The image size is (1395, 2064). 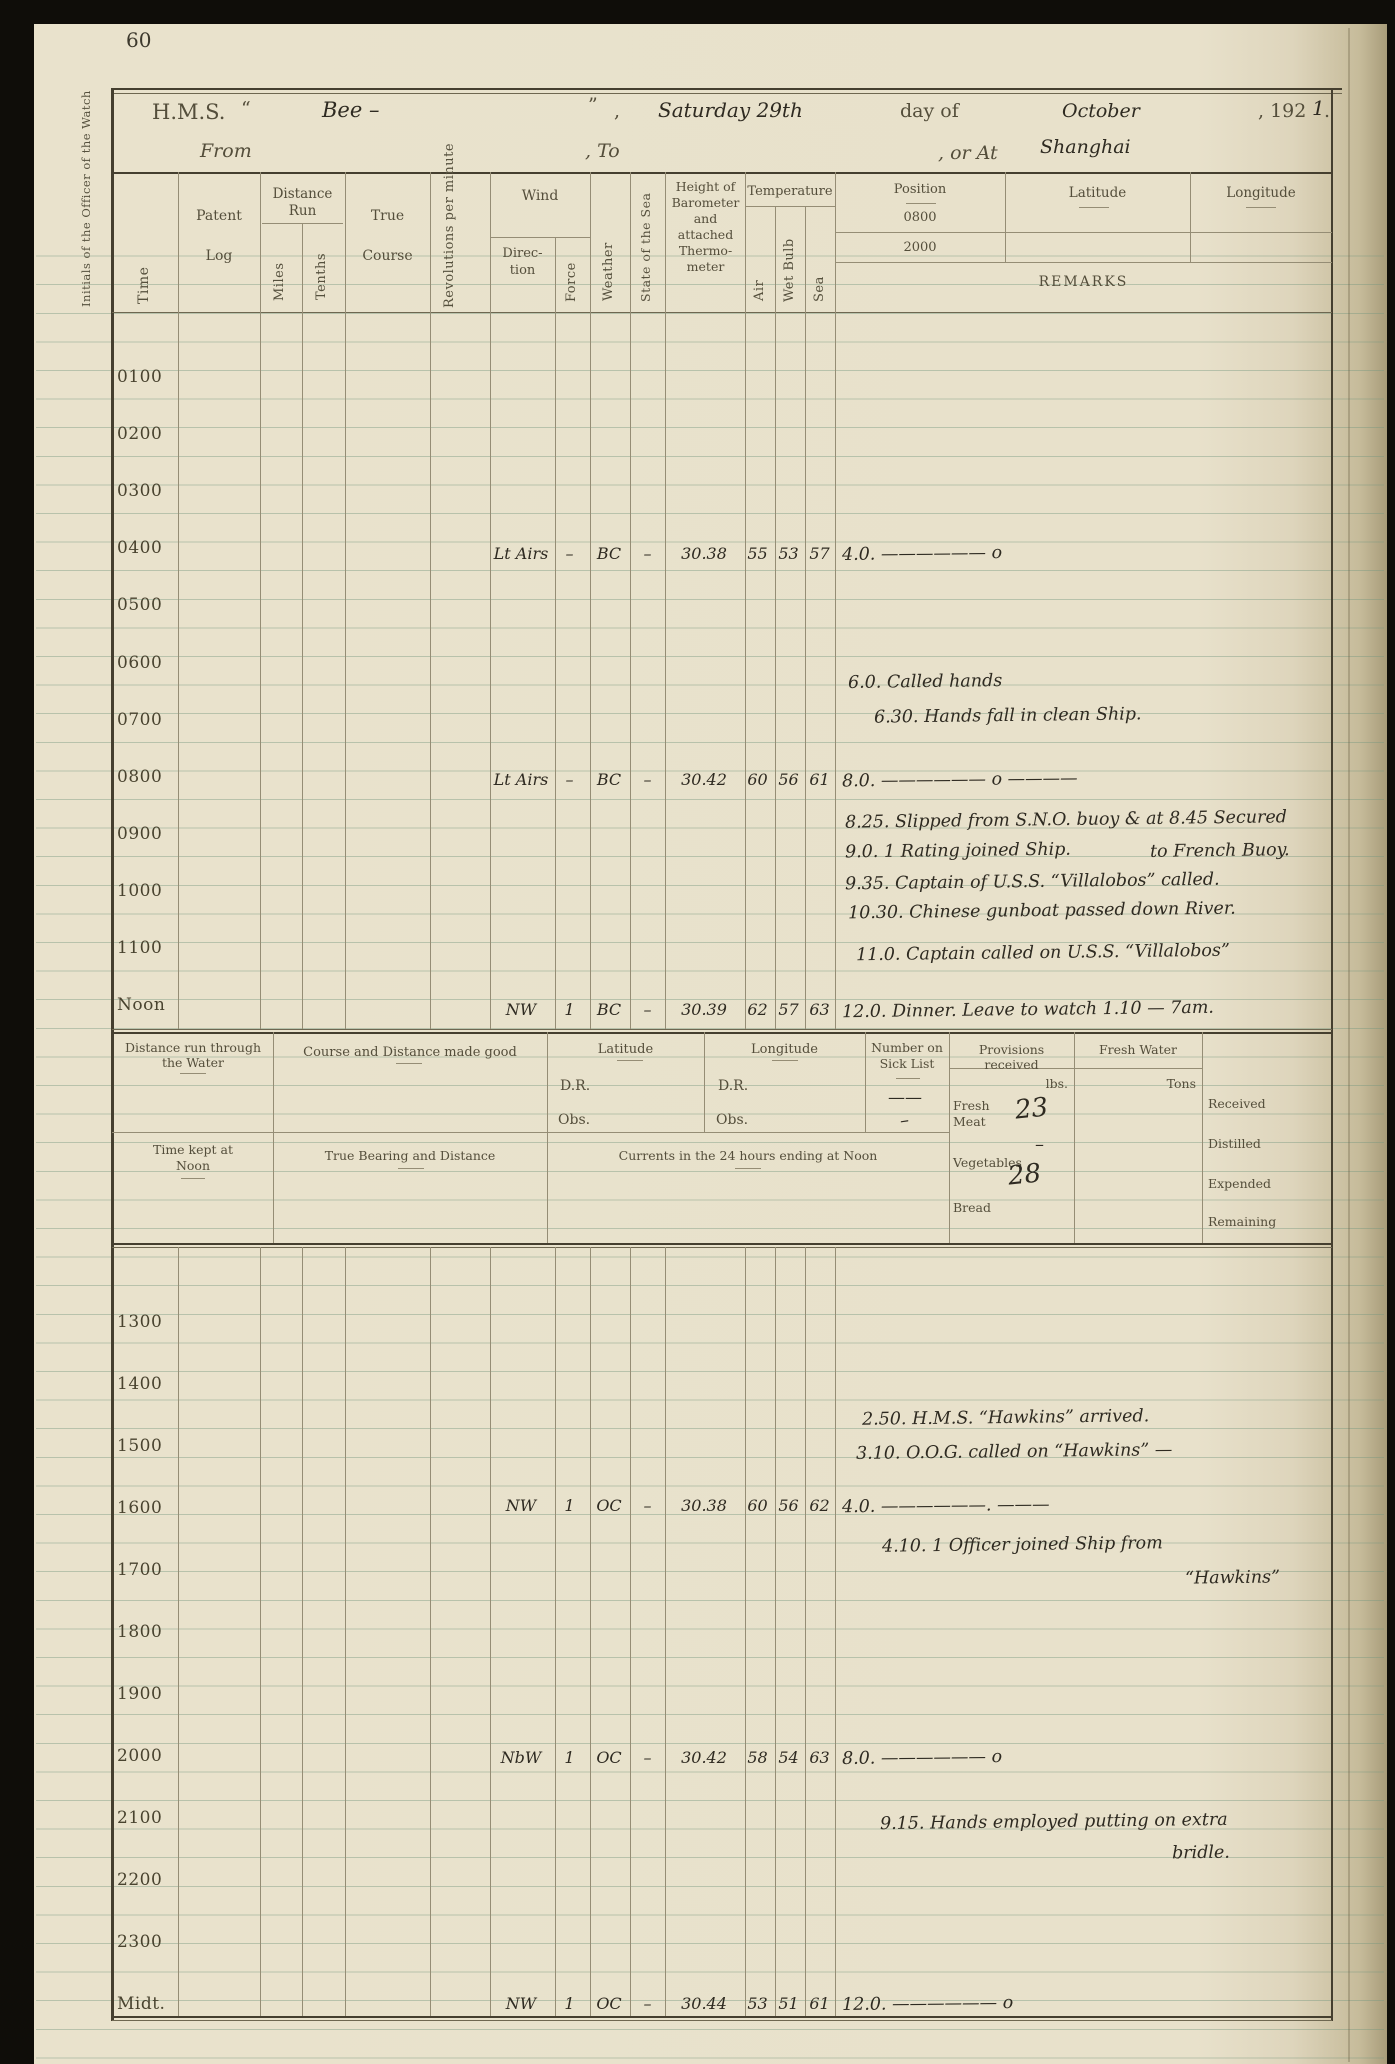 I want to click on time-label: 0500, so click(x=140, y=605).